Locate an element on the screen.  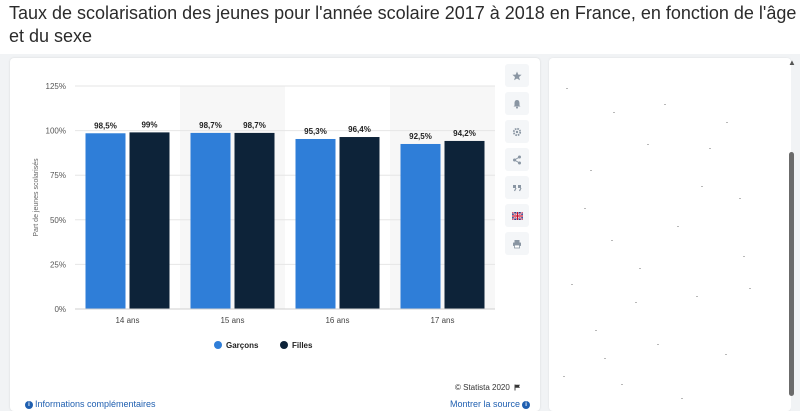
y-tick-label: 125% is located at coordinates (56, 86).